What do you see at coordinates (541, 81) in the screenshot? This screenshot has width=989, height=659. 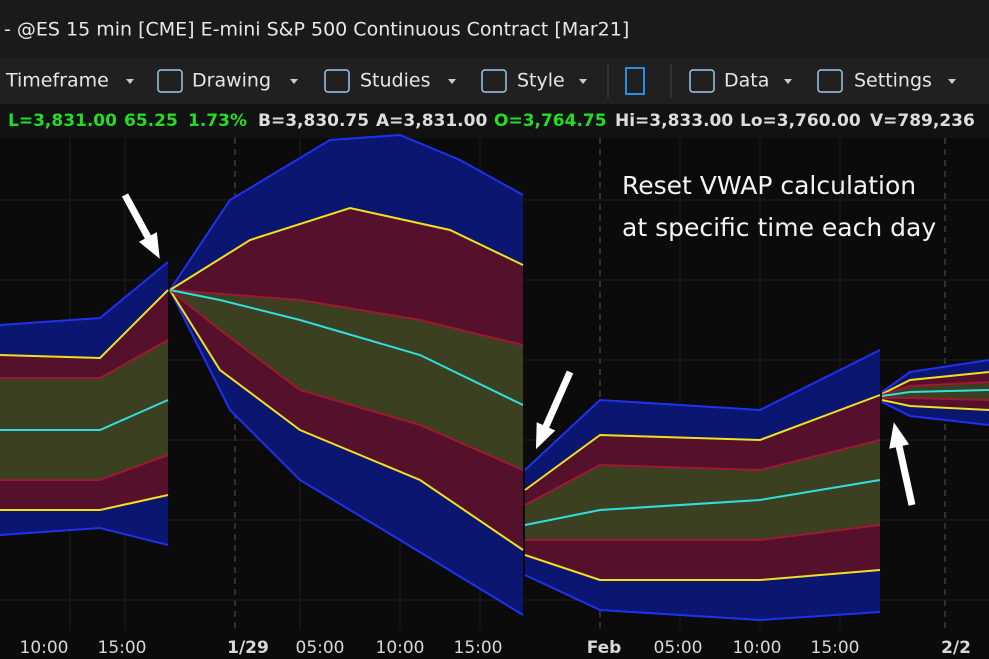 I see `toolbar-button: Style` at bounding box center [541, 81].